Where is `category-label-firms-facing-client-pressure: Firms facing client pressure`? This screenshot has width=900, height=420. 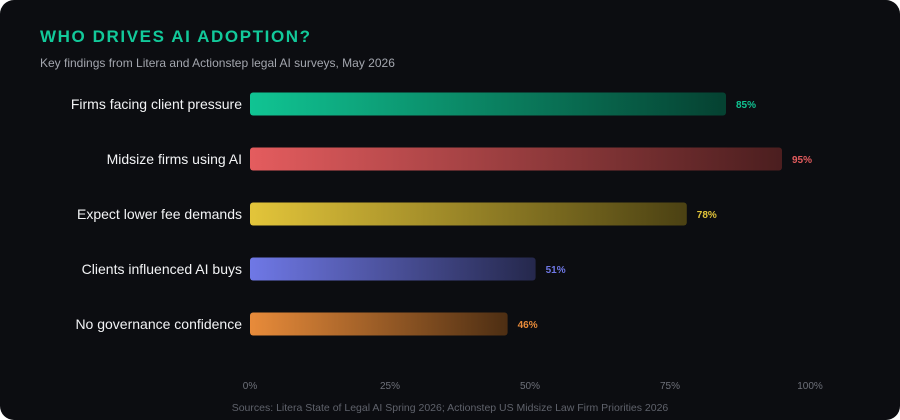 category-label-firms-facing-client-pressure: Firms facing client pressure is located at coordinates (156, 104).